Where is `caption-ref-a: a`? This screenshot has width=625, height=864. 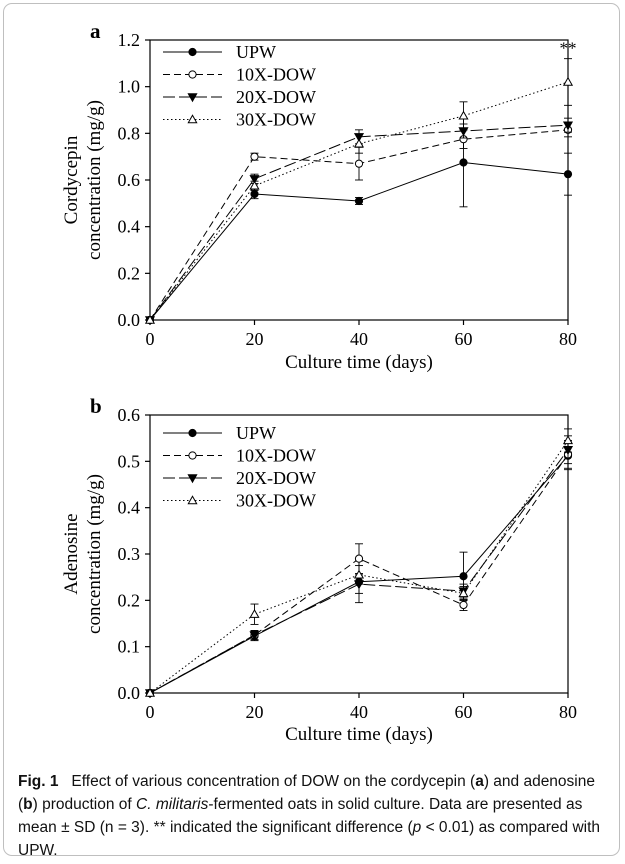 caption-ref-a: a is located at coordinates (479, 781).